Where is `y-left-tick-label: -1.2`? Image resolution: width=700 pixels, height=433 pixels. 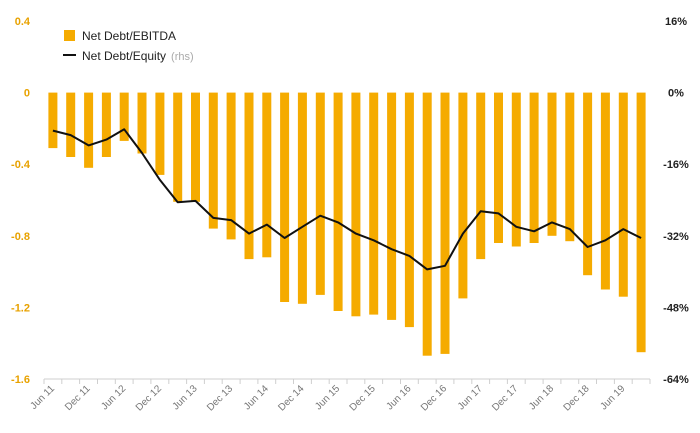
y-left-tick-label: -1.2 is located at coordinates (20, 308).